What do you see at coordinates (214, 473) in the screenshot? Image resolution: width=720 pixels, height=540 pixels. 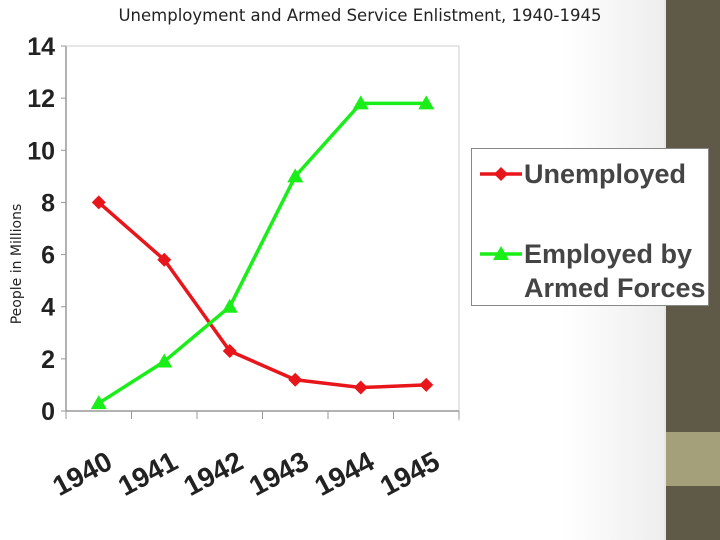 I see `x-tick-label: 1942` at bounding box center [214, 473].